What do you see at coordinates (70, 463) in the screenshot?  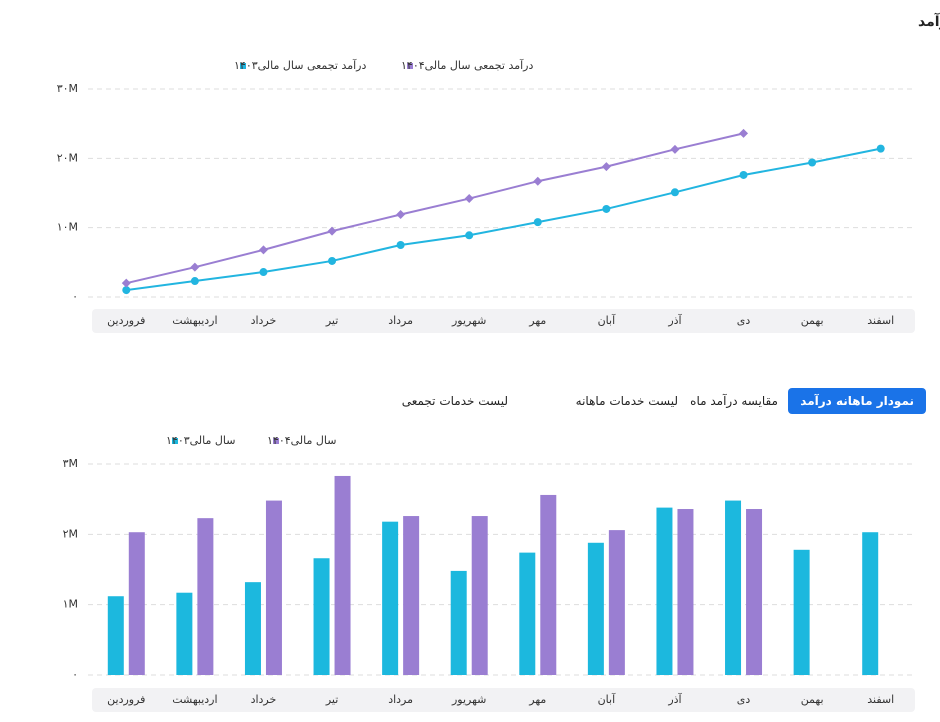 I see `y-tick-label: ۳M` at bounding box center [70, 463].